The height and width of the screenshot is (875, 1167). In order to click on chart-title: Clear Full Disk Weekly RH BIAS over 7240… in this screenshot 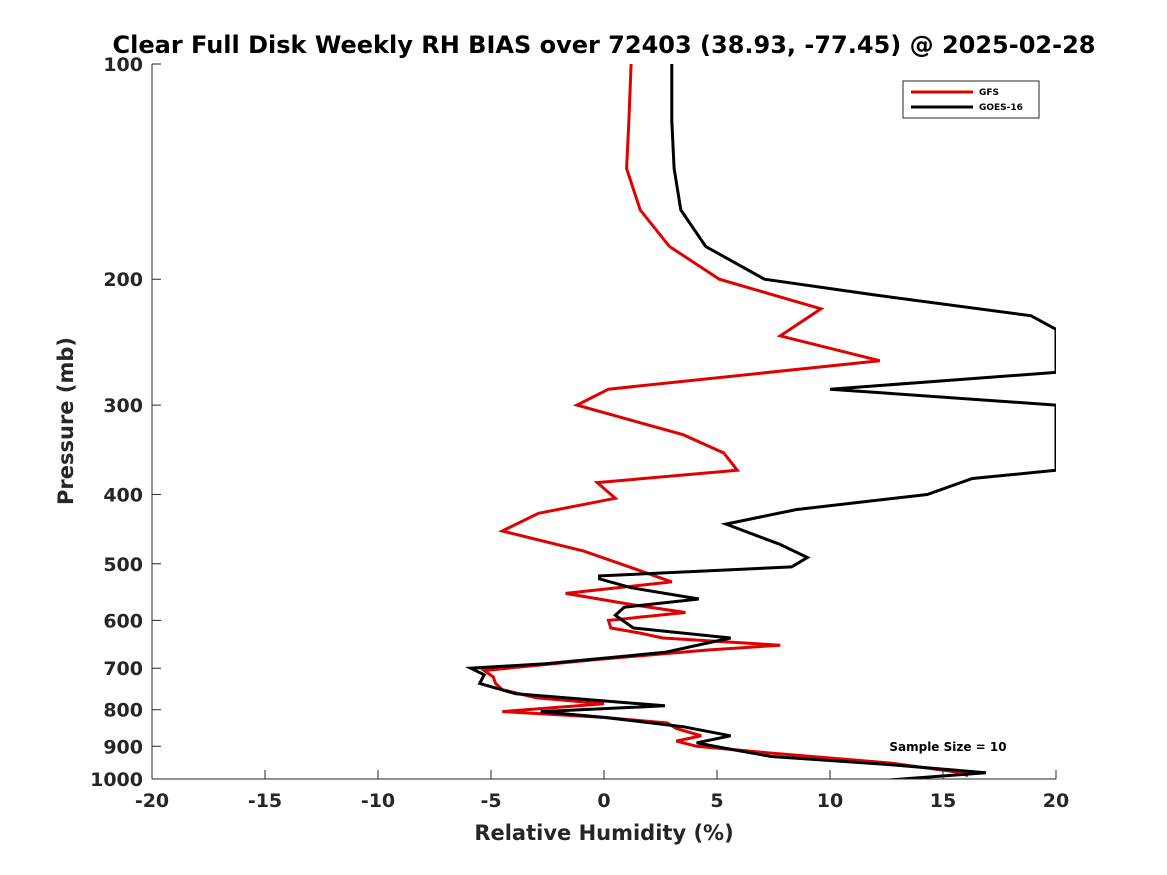, I will do `click(604, 45)`.